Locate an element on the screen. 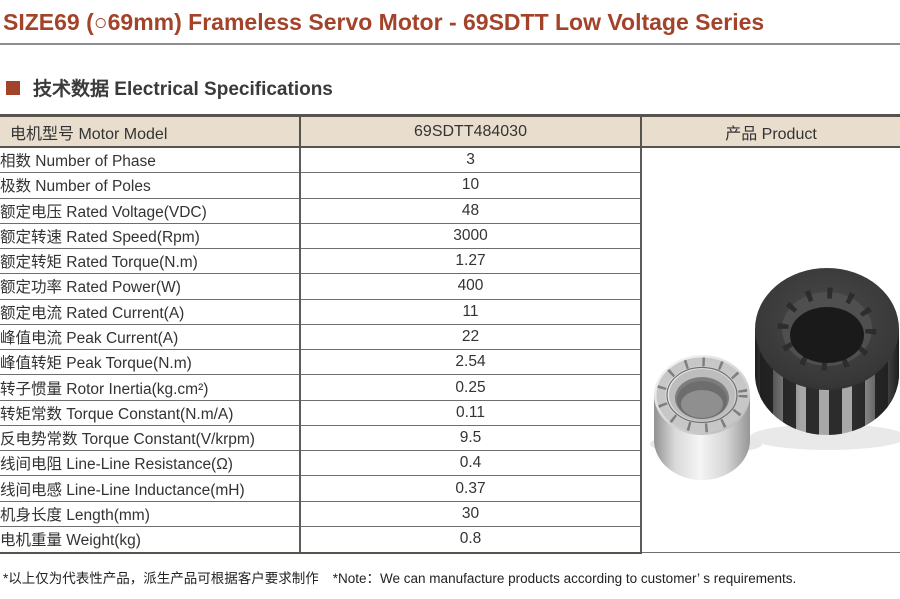 Image resolution: width=900 pixels, height=599 pixels. spec-header-model: 电机型号 Motor Model is located at coordinates (150, 131).